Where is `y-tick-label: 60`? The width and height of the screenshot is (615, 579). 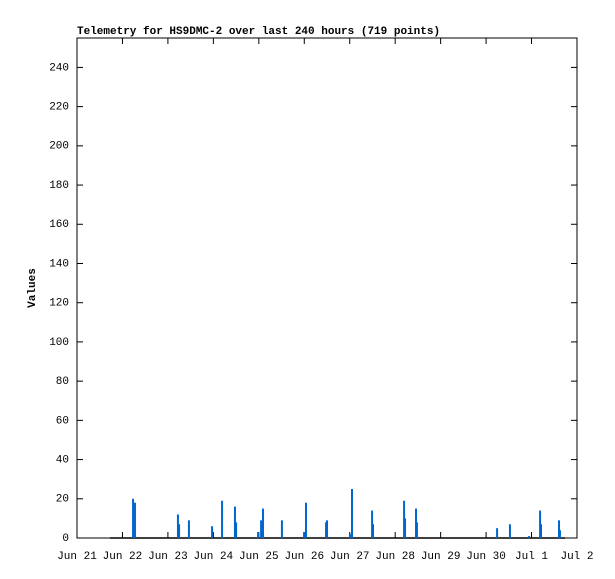
y-tick-label: 60 is located at coordinates (62, 421).